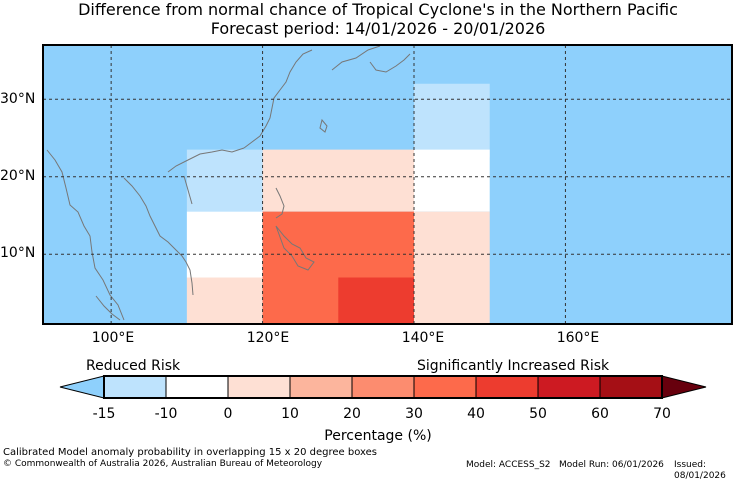 The height and width of the screenshot is (482, 756). I want to click on colorbar-tick-4: 20, so click(352, 414).